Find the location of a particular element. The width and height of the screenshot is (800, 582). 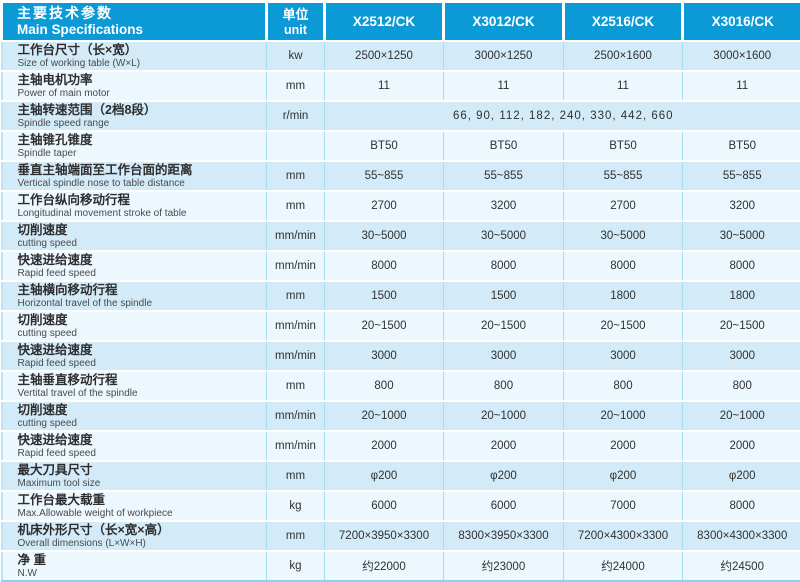

value-cell: 约24000 is located at coordinates (623, 566).